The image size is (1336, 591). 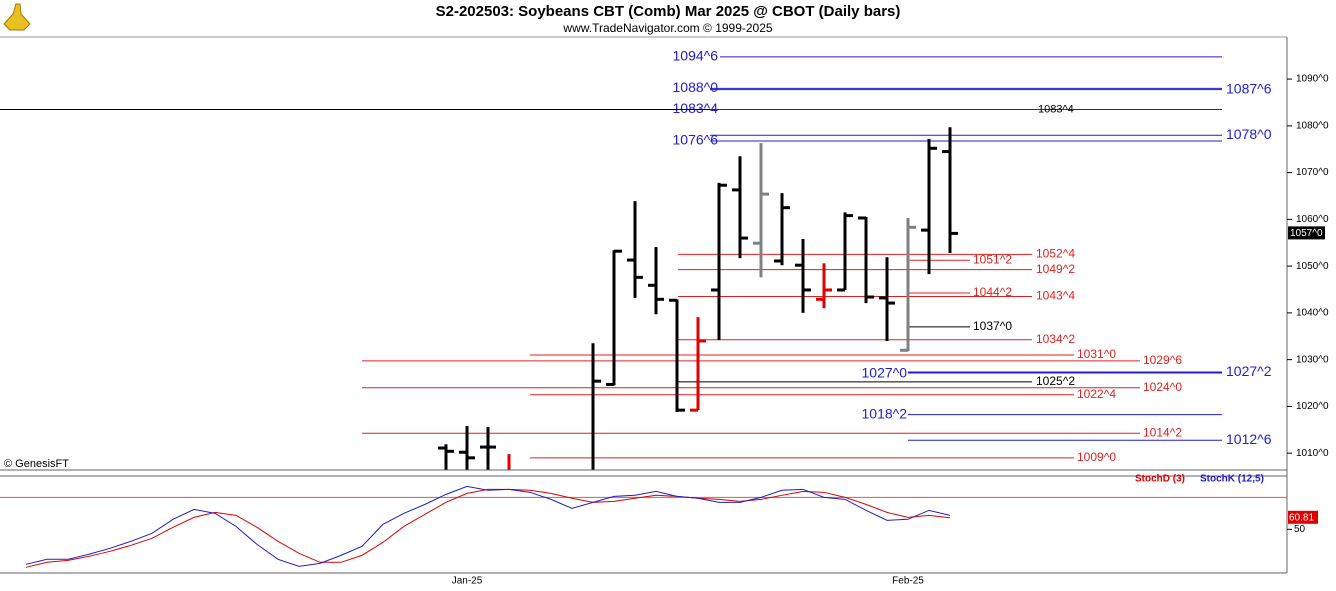 I want to click on level-label: 1094^6, so click(x=696, y=56).